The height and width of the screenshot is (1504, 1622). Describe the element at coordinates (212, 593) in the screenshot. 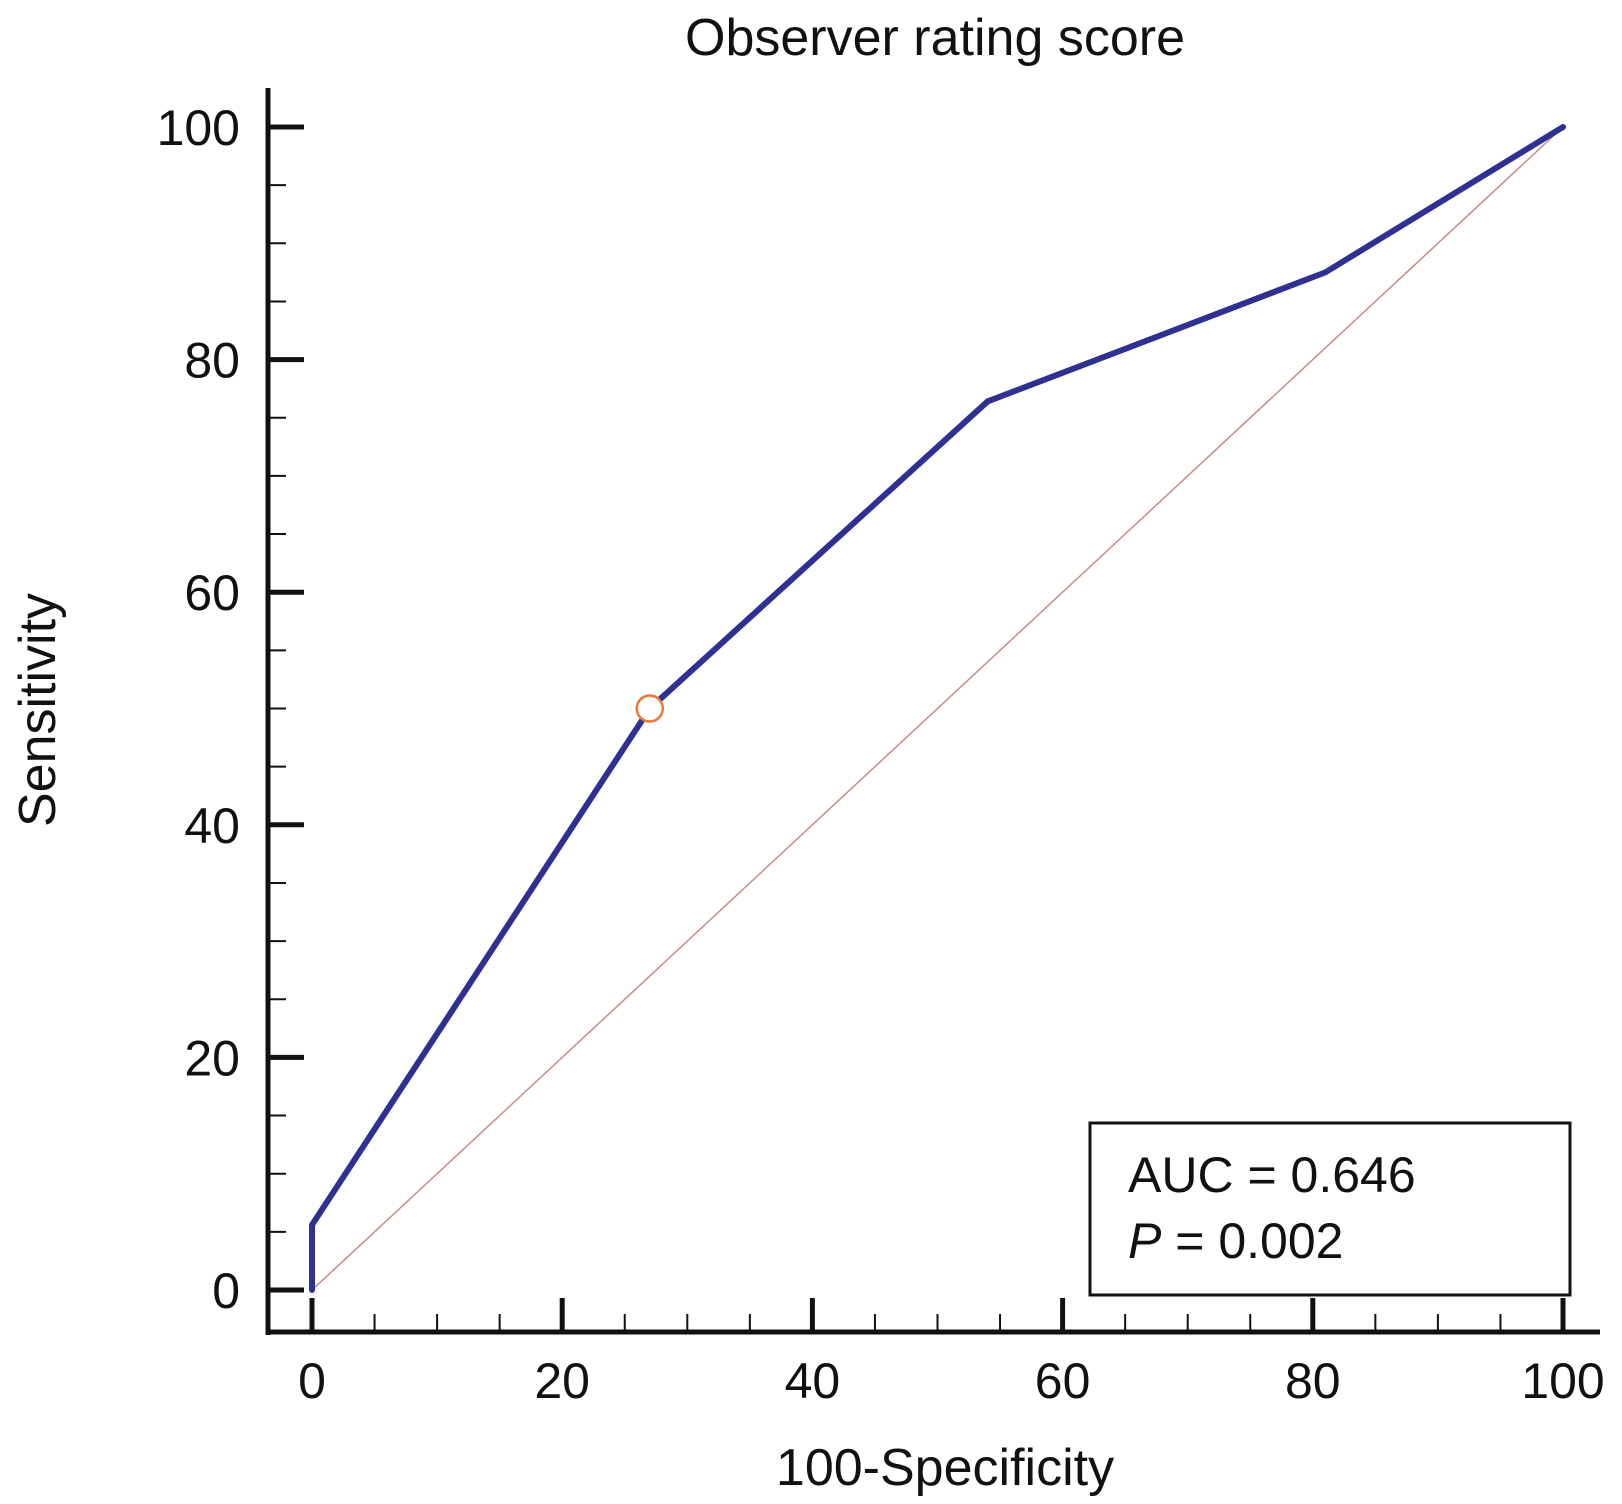

I see `y-tick-label: 60` at that location.